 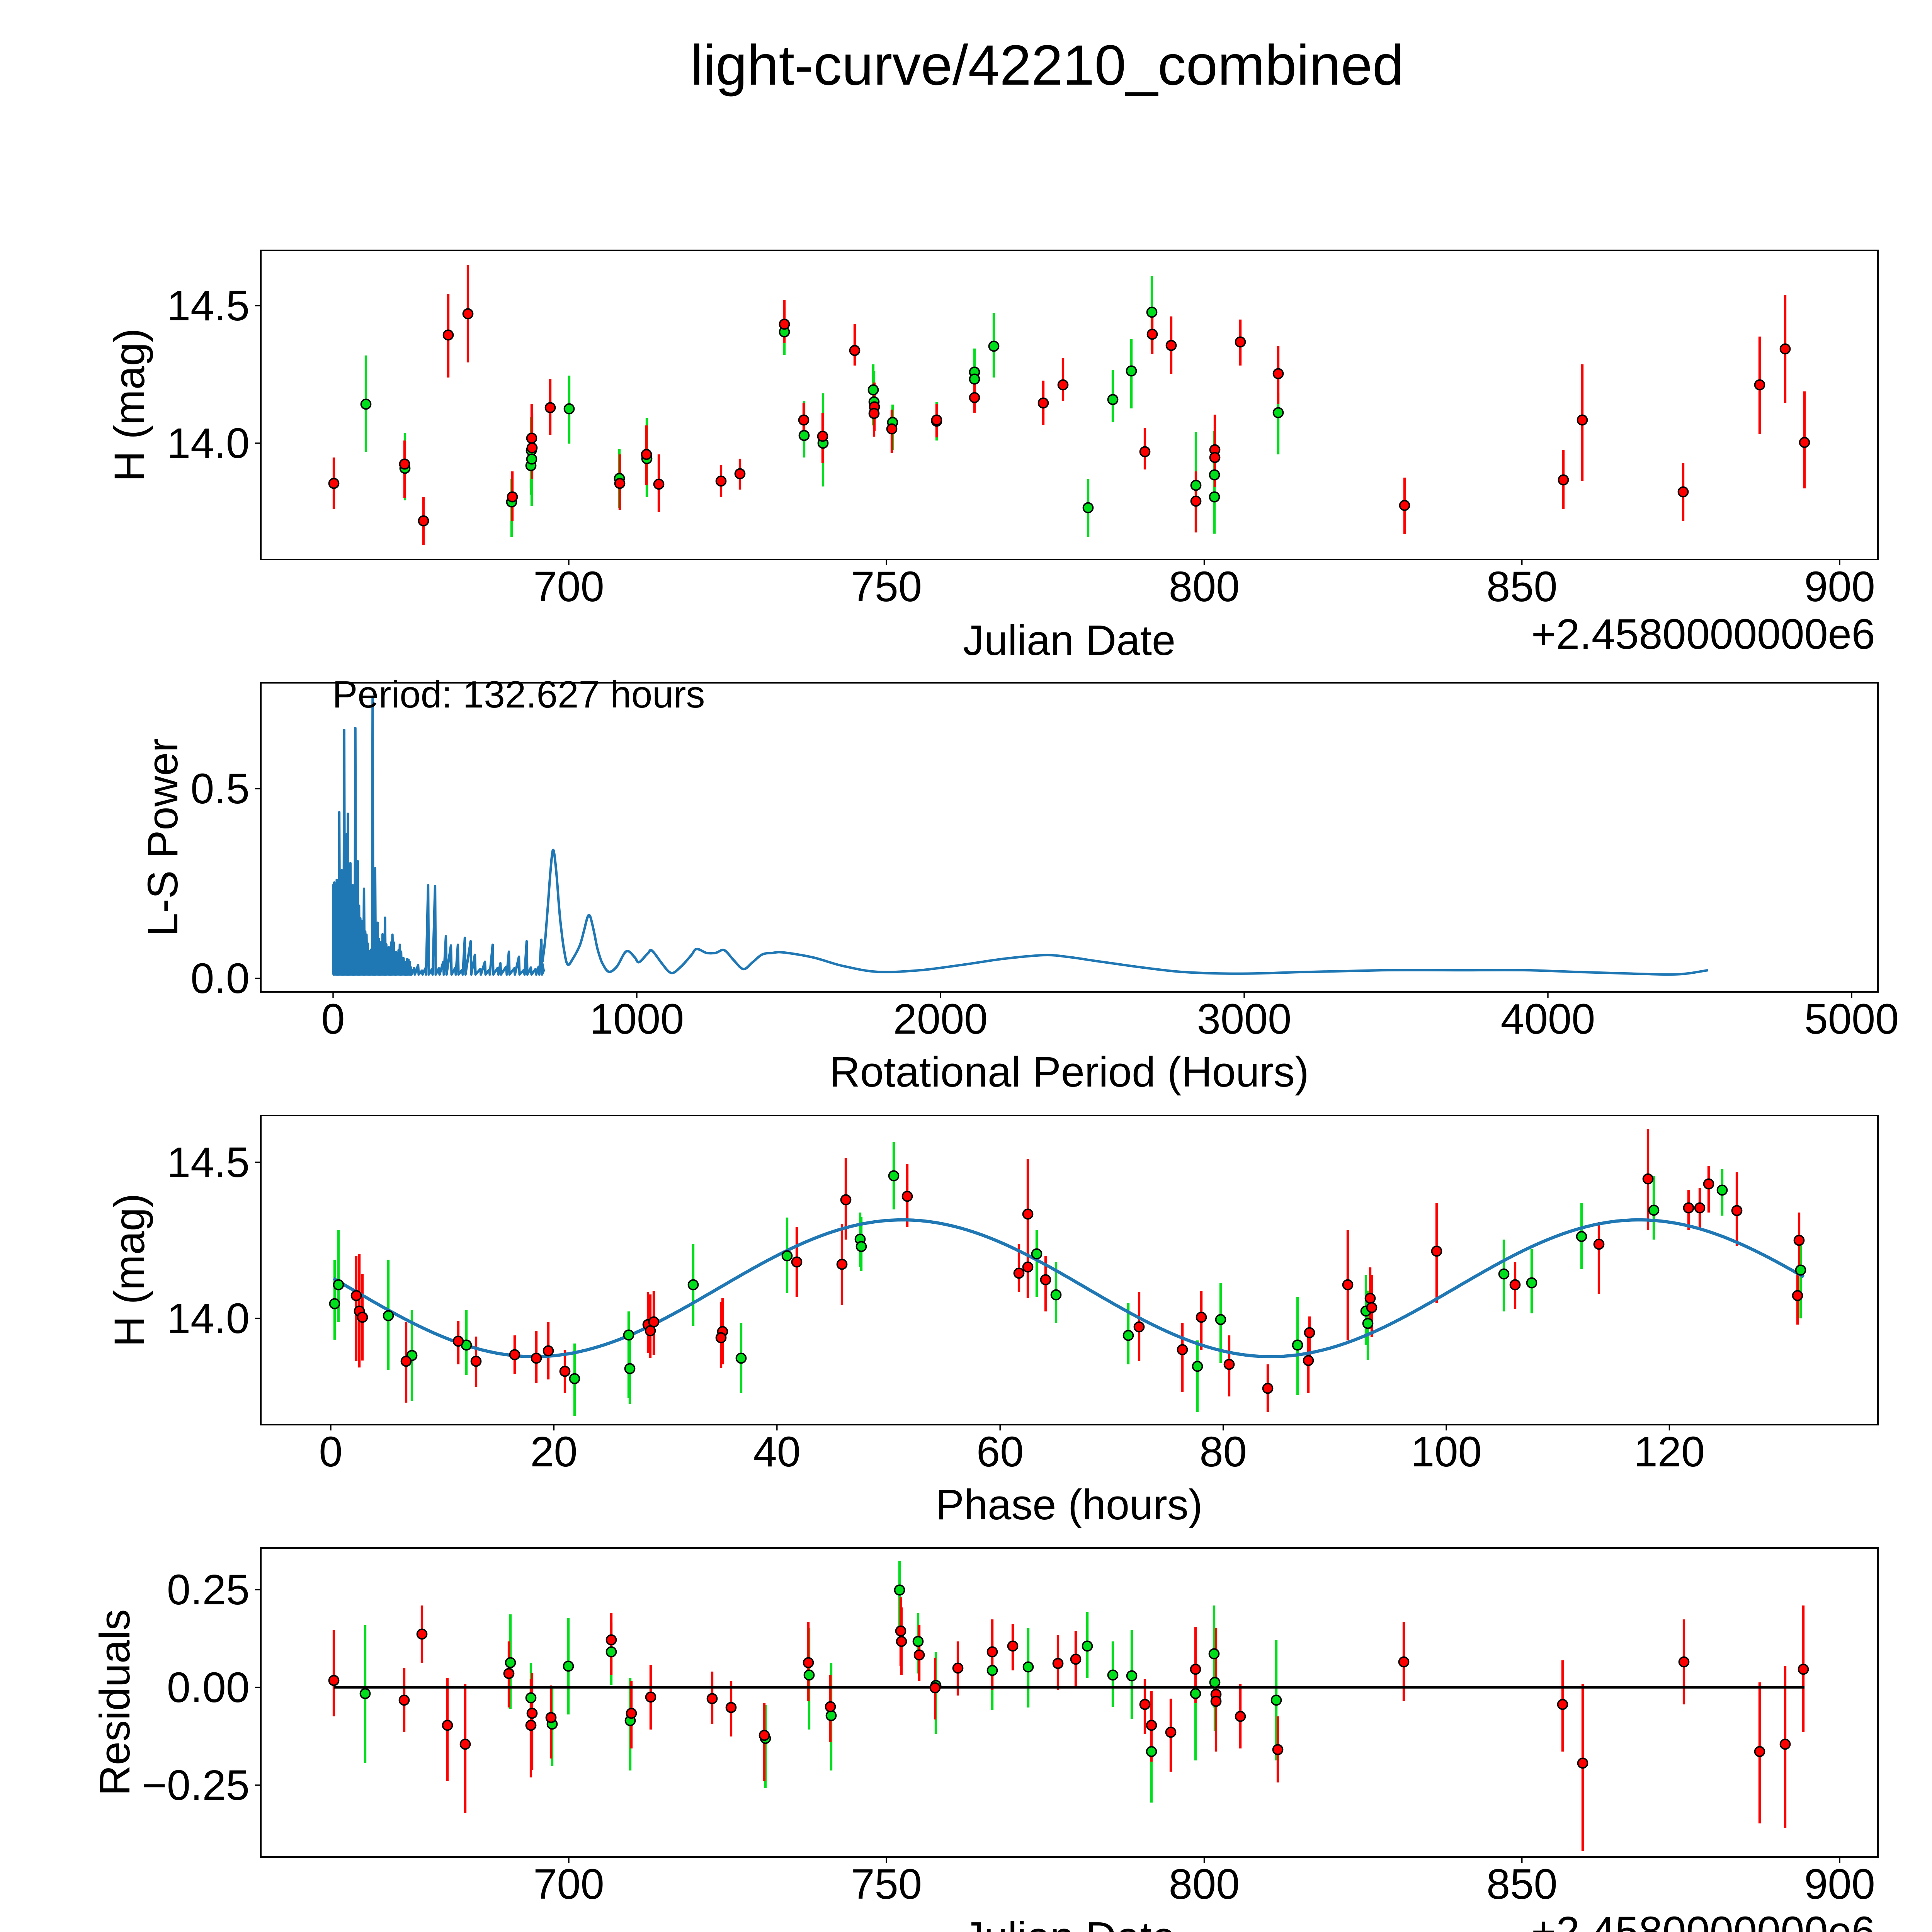 I want to click on svg-text: 4000, so click(x=1548, y=1019).